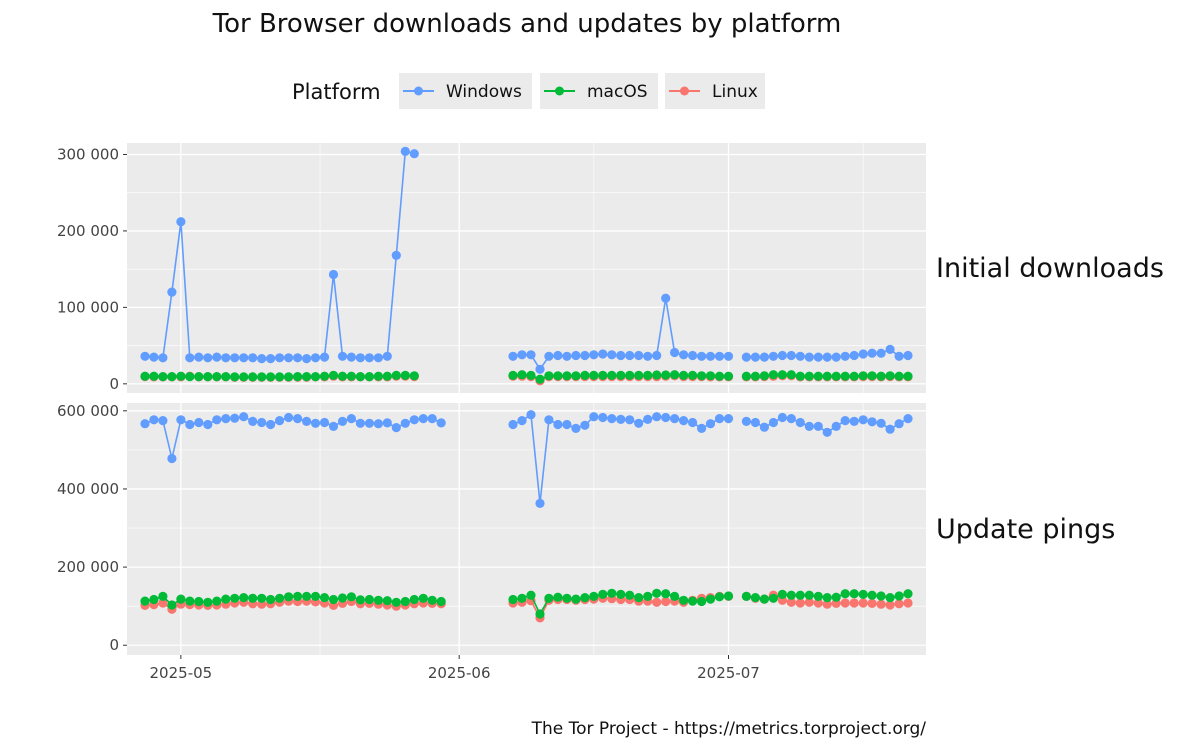 This screenshot has height=750, width=1200. What do you see at coordinates (484, 92) in the screenshot?
I see `legend-label: Windows` at bounding box center [484, 92].